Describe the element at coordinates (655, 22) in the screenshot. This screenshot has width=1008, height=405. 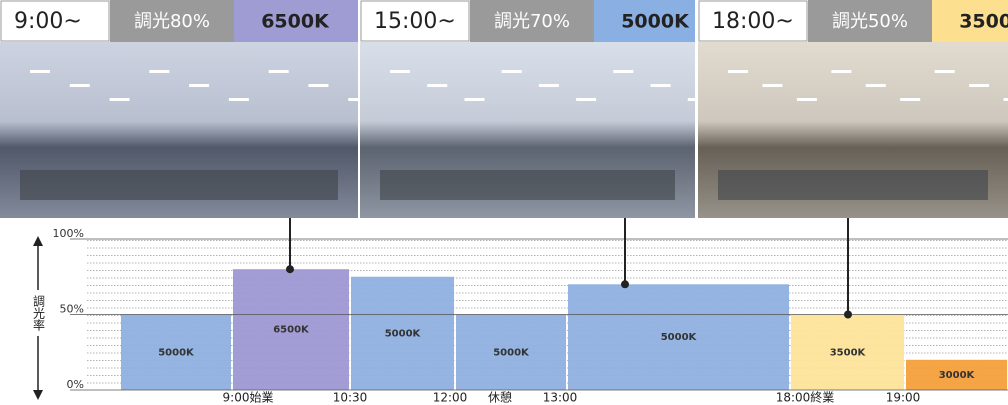
I see `temp: 5000K` at that location.